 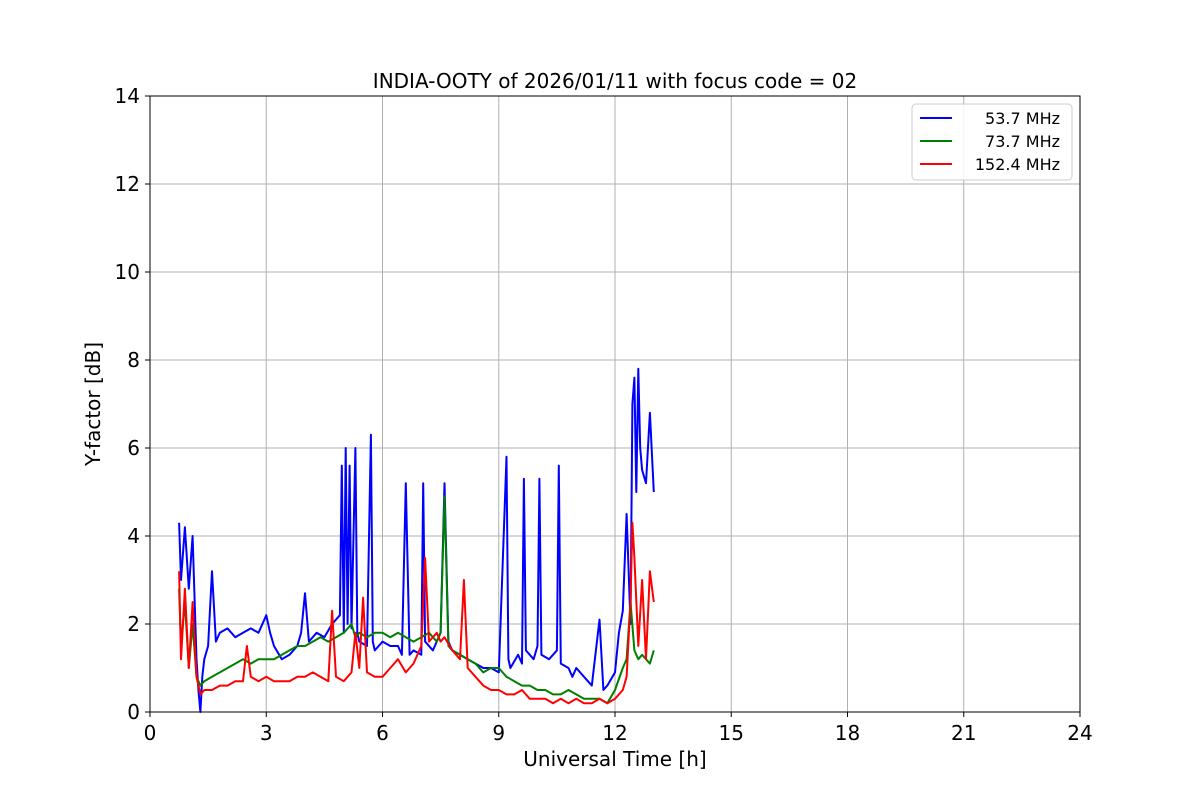 What do you see at coordinates (150, 733) in the screenshot?
I see `x-tick-label: 0` at bounding box center [150, 733].